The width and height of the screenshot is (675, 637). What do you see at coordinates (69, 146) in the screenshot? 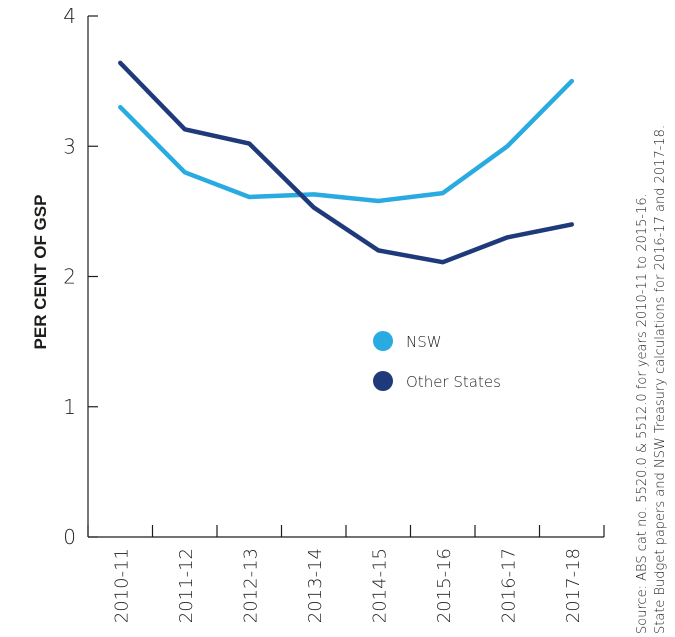
I see `y-tick-label: 3` at bounding box center [69, 146].